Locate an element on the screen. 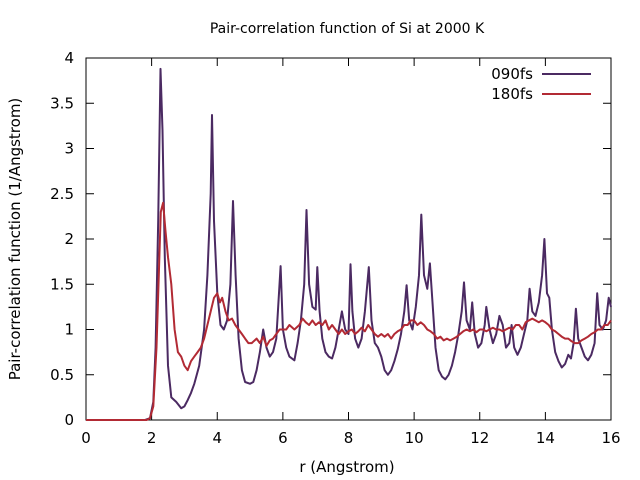 This screenshot has width=640, height=480. y-tick-label: 3 is located at coordinates (69, 149).